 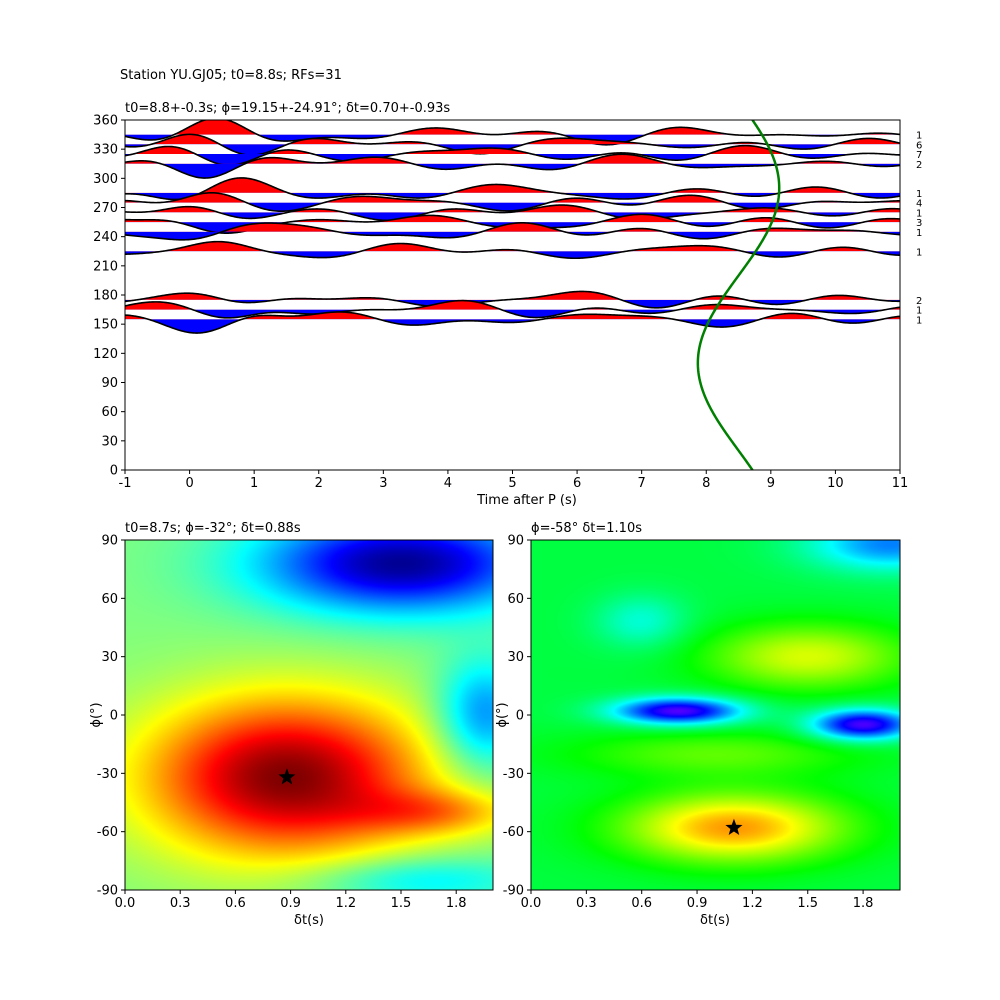 What do you see at coordinates (114, 471) in the screenshot?
I see `rf-y-tick-label: 0` at bounding box center [114, 471].